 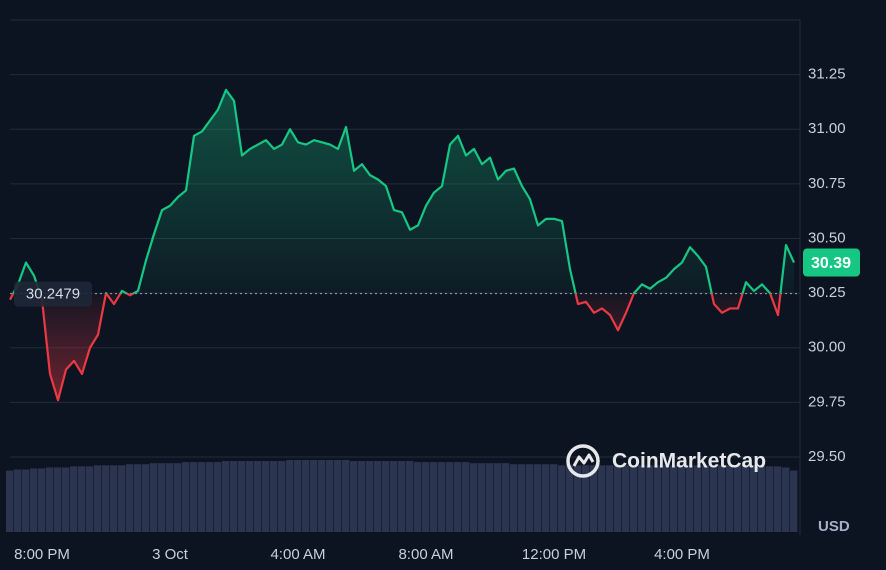 What do you see at coordinates (827, 456) in the screenshot?
I see `y-tick-label: 29.50` at bounding box center [827, 456].